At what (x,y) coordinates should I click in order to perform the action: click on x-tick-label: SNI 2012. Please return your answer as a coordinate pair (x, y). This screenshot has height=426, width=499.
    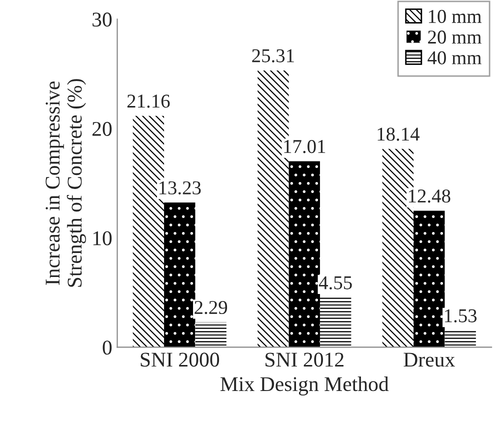
    Looking at the image, I should click on (305, 359).